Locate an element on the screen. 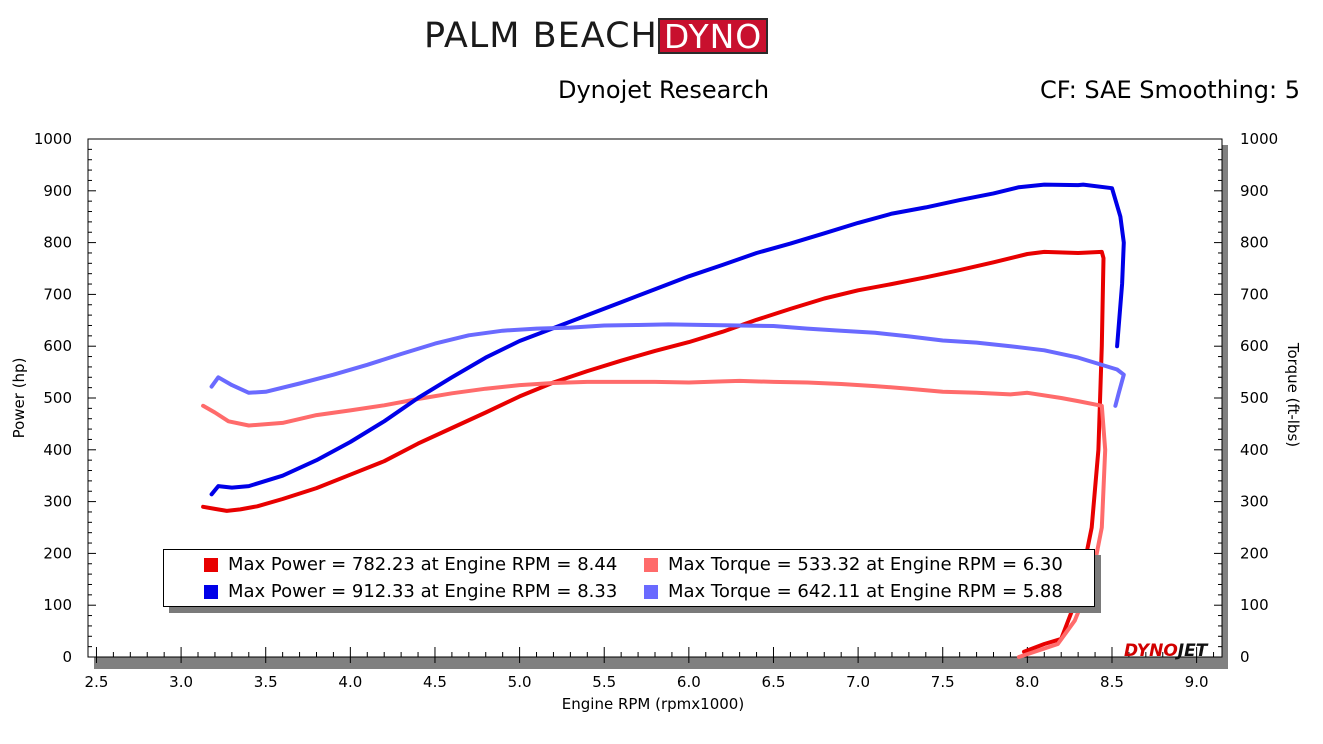  y2-tick-label: 0 is located at coordinates (1245, 657).